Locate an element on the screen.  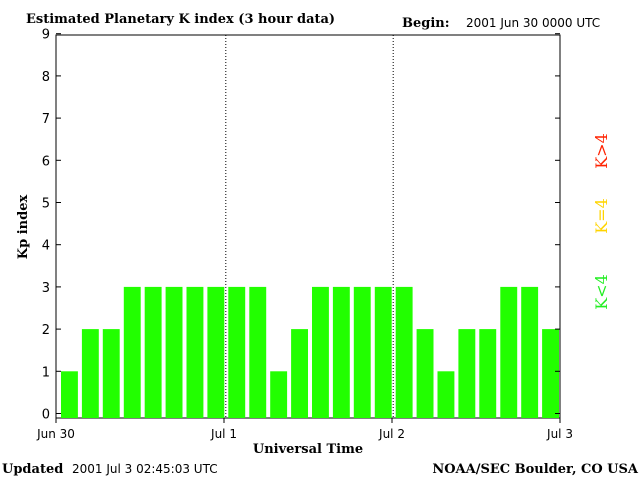
x-axis-label: Universal Time is located at coordinates (308, 449).